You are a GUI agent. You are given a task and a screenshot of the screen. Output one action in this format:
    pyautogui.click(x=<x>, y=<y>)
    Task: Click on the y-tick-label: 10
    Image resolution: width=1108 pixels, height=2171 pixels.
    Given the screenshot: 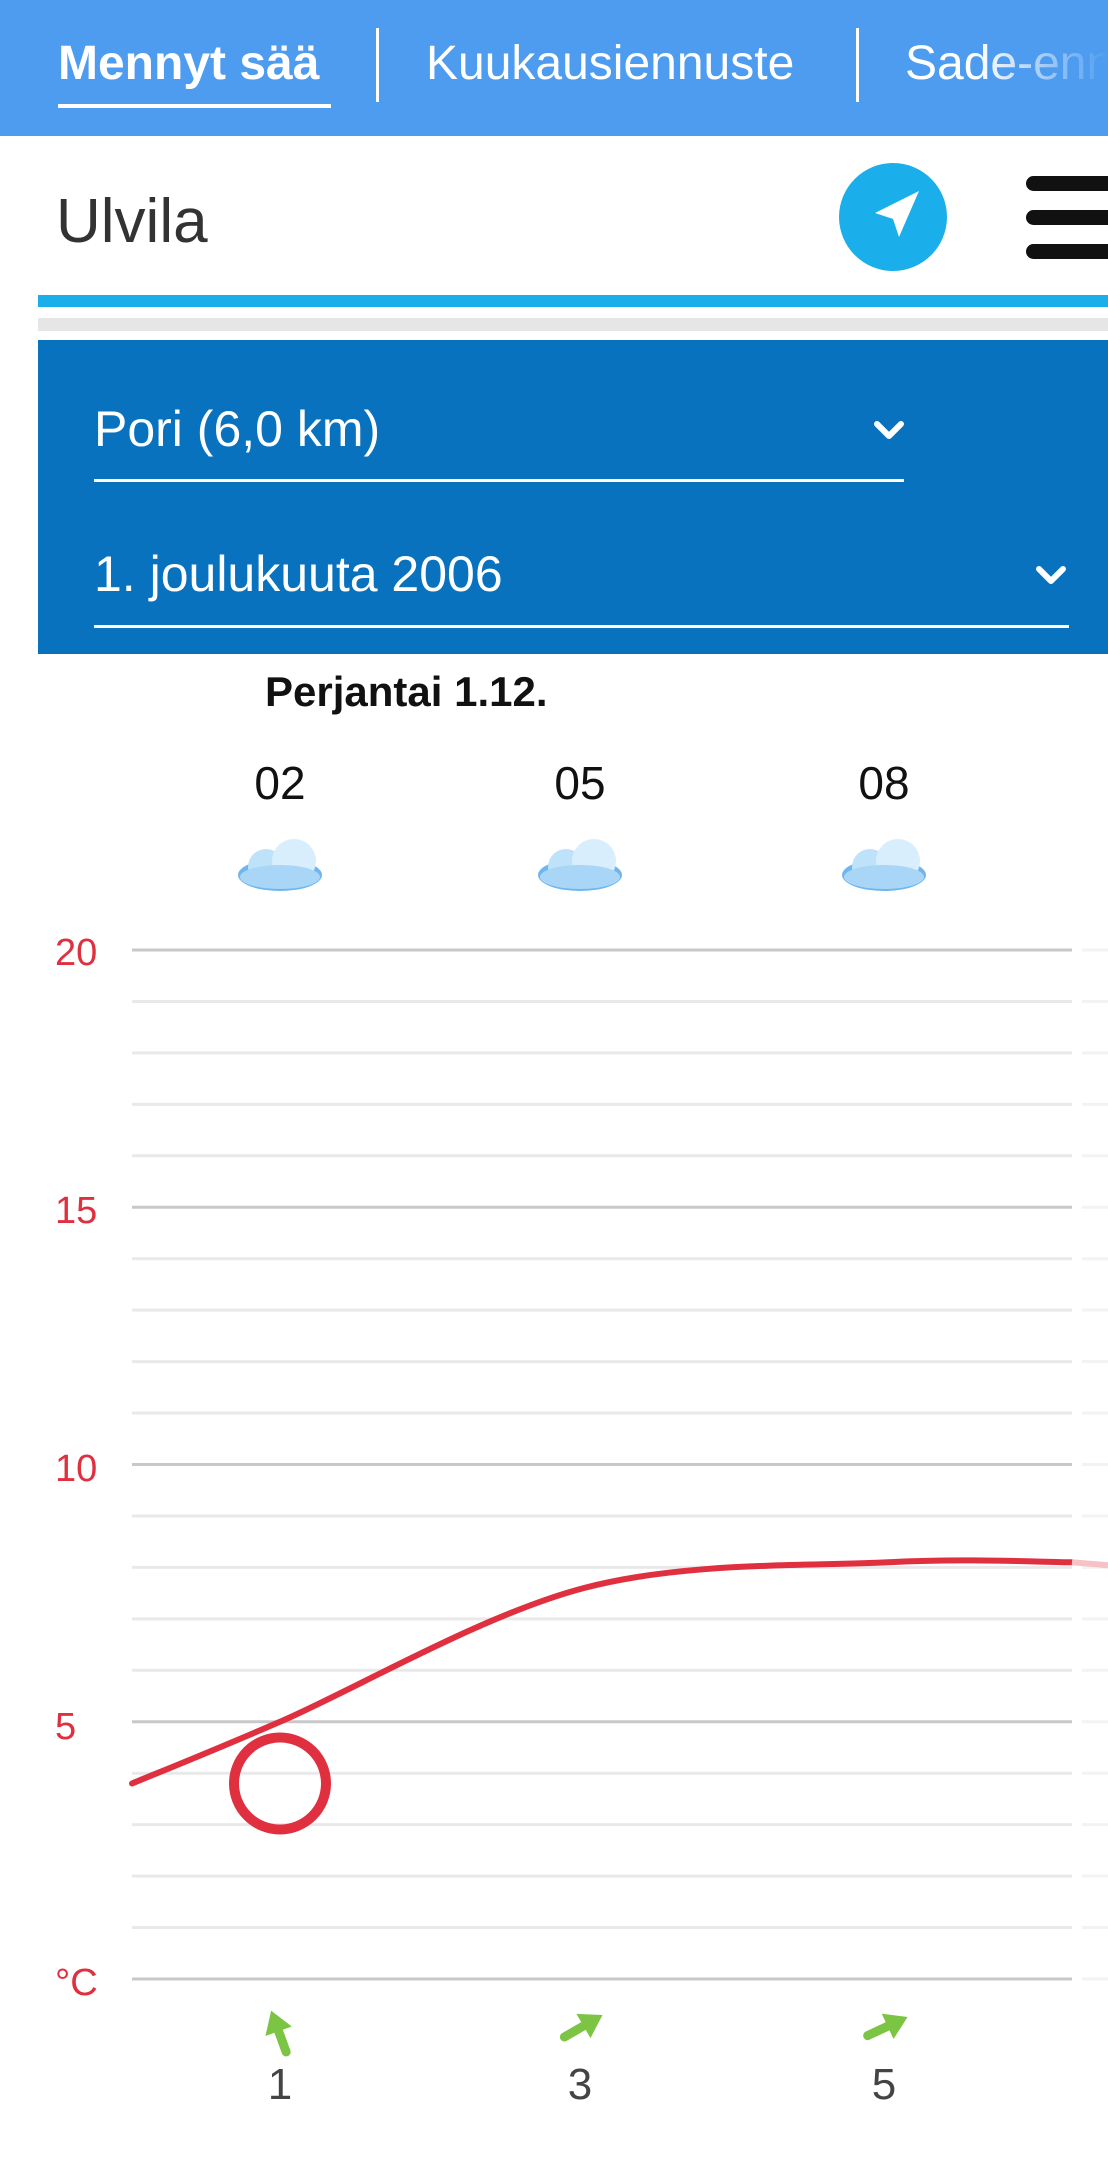 What is the action you would take?
    pyautogui.click(x=76, y=1469)
    